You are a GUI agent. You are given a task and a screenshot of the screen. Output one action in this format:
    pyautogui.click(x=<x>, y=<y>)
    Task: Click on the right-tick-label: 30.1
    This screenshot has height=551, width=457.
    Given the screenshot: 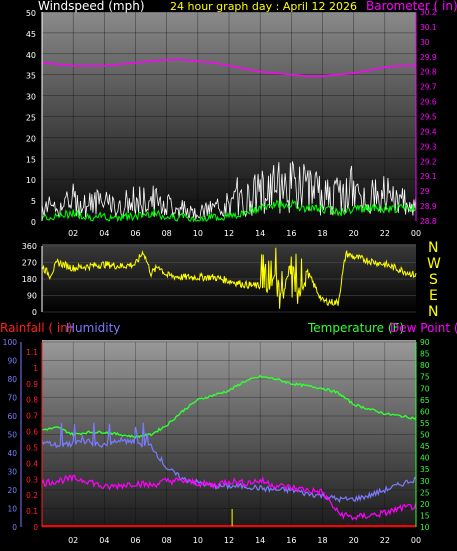 What is the action you would take?
    pyautogui.click(x=428, y=27)
    